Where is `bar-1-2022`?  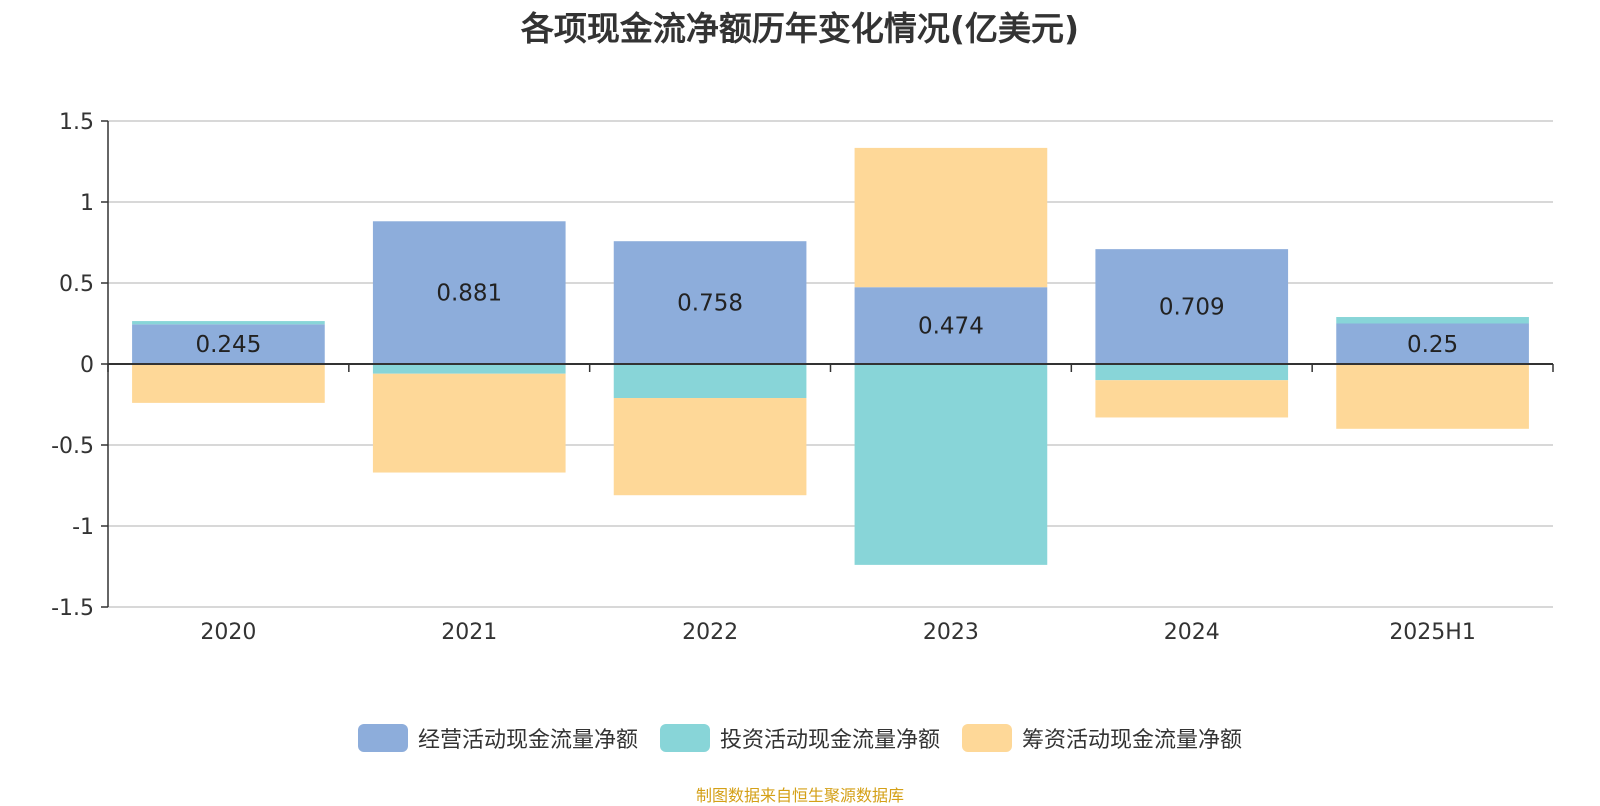 bar-1-2022 is located at coordinates (710, 381).